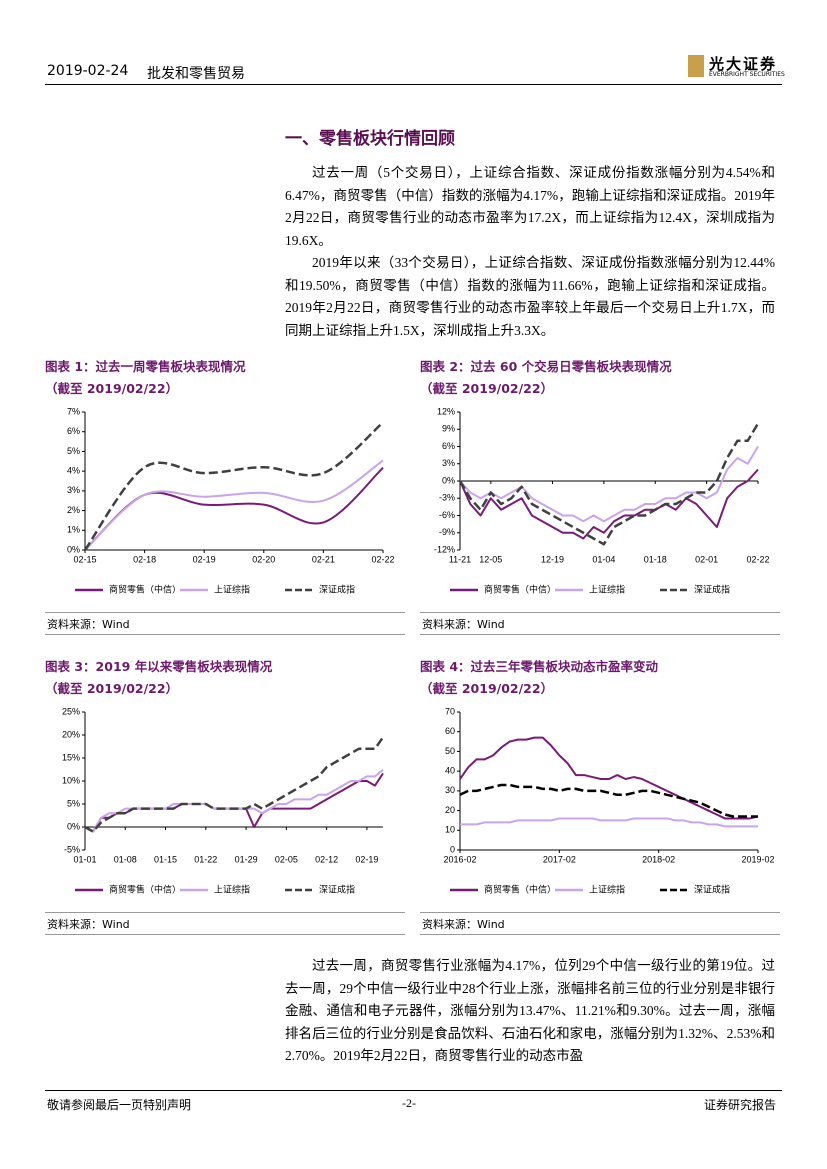 This screenshot has height=1169, width=827. I want to click on y-tick-label: 1%, so click(73, 530).